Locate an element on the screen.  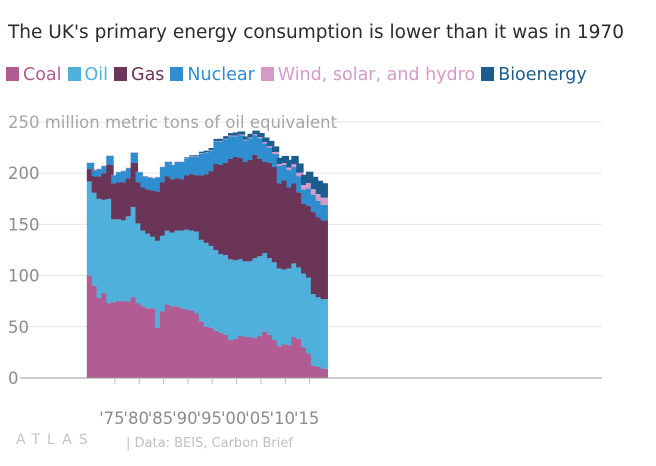
bar-segment-nuclear-1986 is located at coordinates (168, 169).